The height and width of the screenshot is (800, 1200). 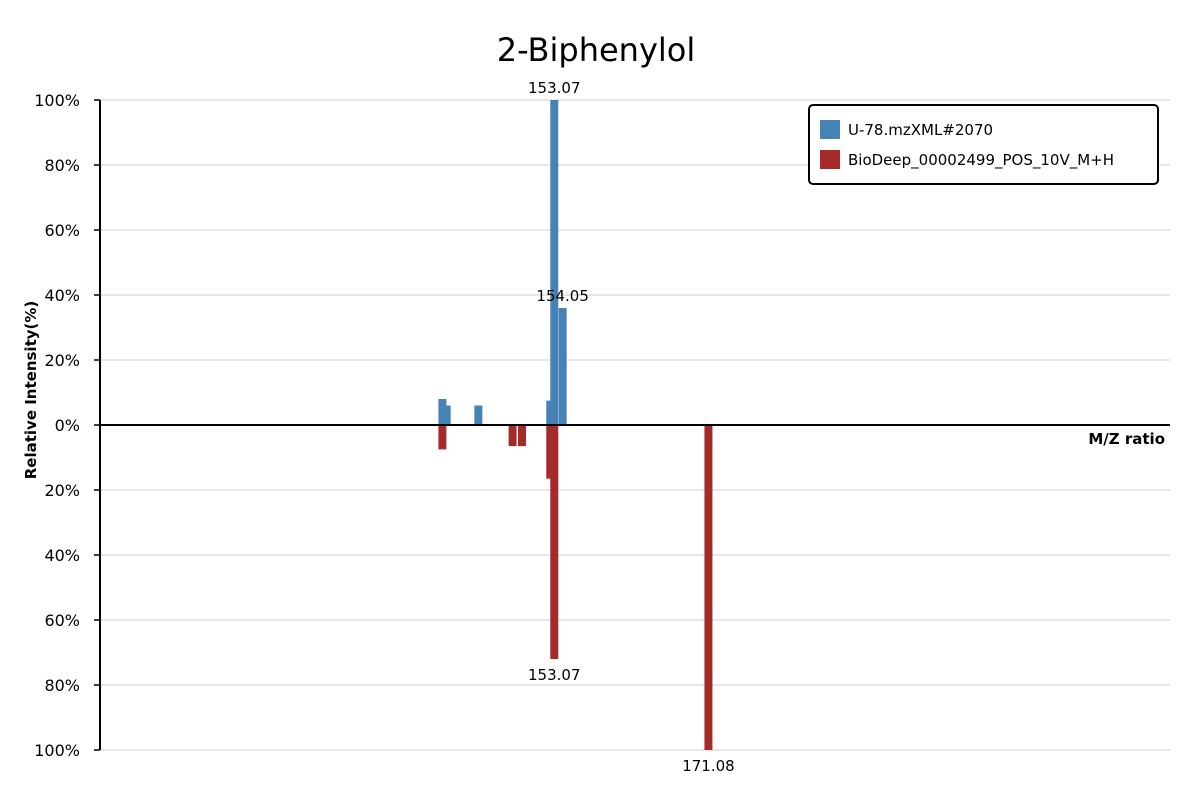 I want to click on y-axis-title: Relative Intensity(%), so click(x=31, y=390).